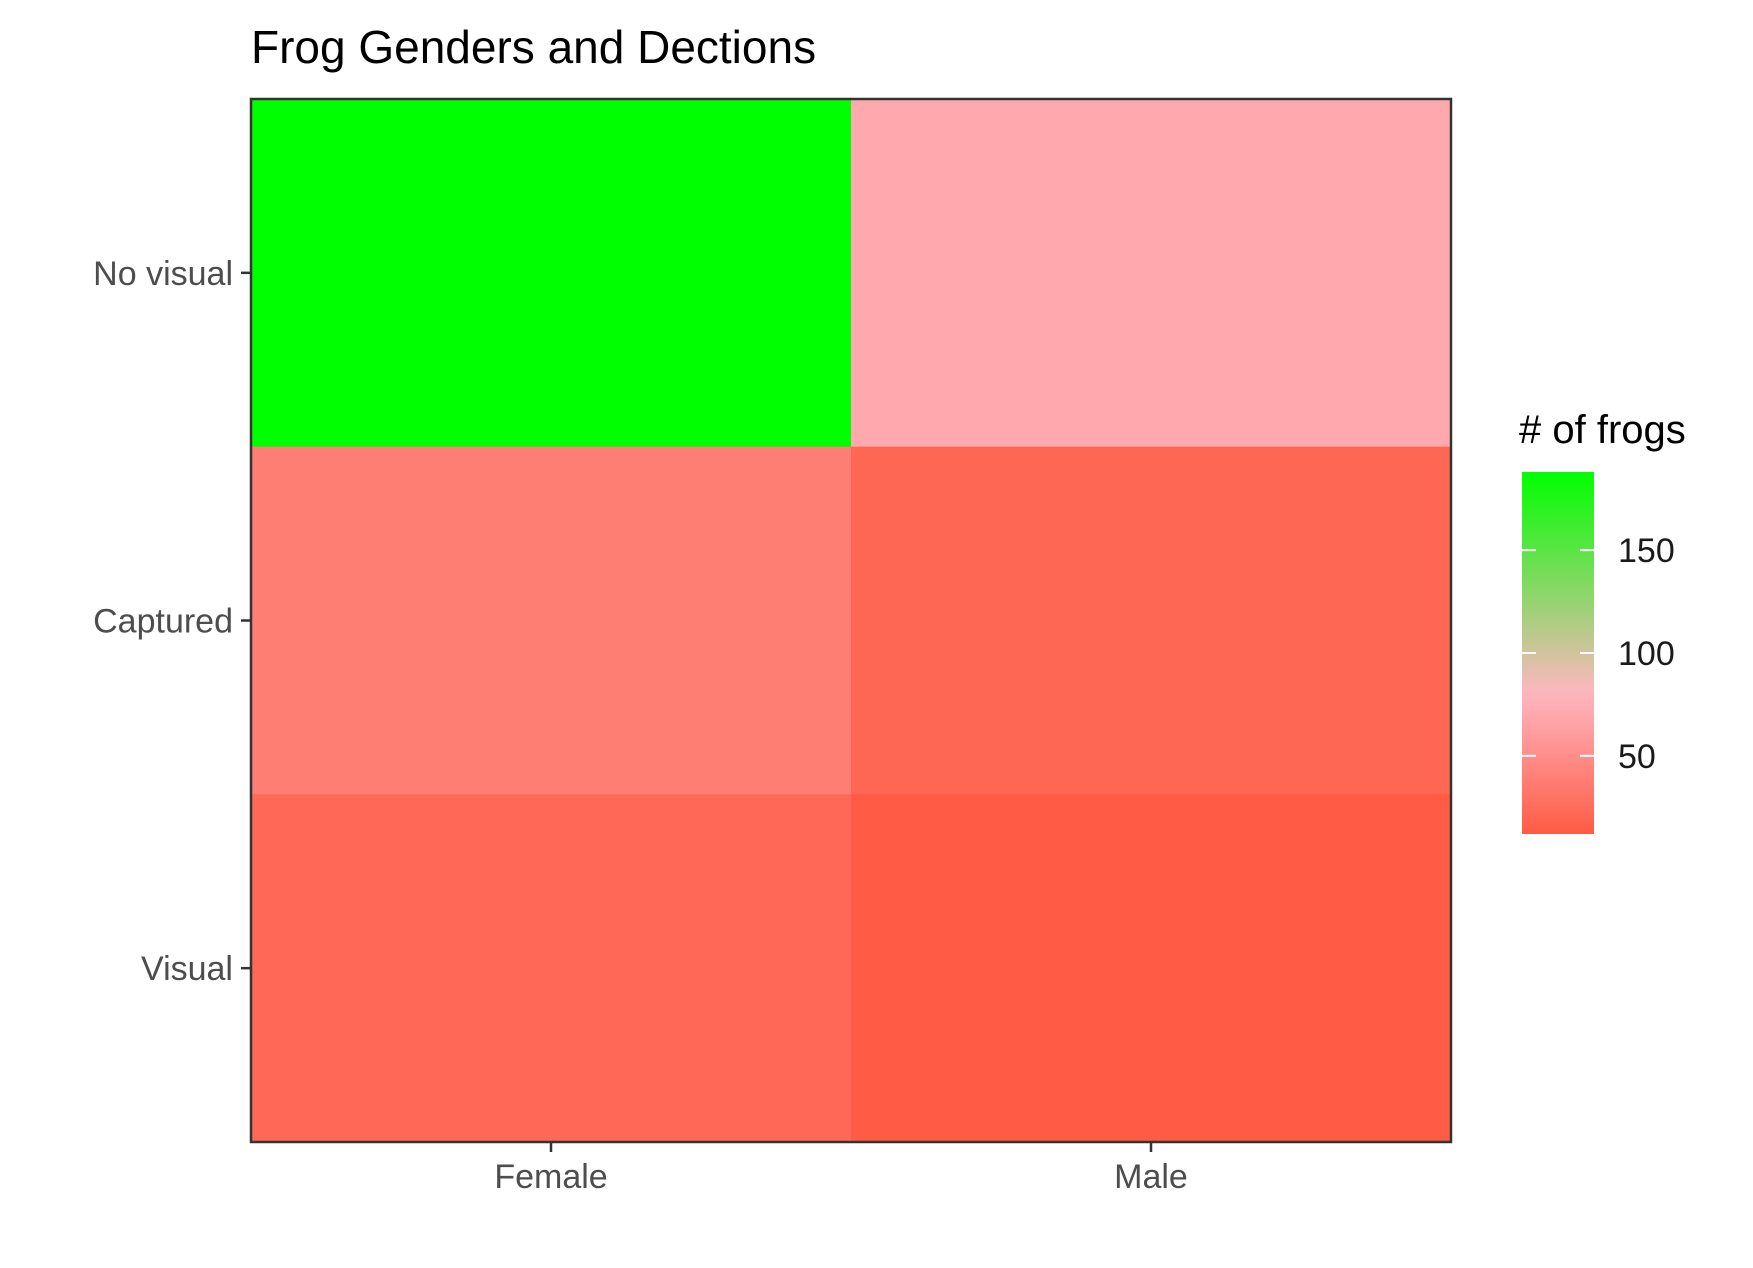 This screenshot has height=1268, width=1753. What do you see at coordinates (163, 274) in the screenshot?
I see `y-tick-label: No visual` at bounding box center [163, 274].